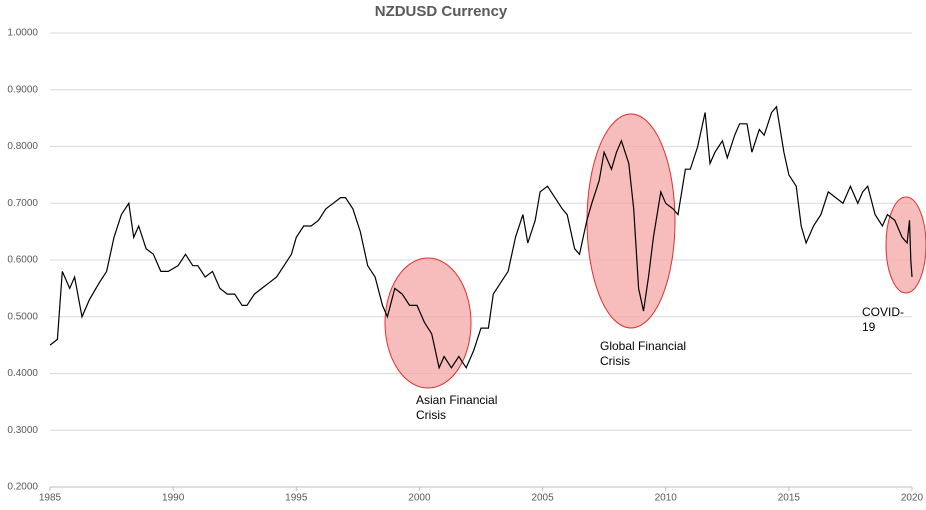 This screenshot has width=926, height=510. I want to click on x-tick-label: 2015, so click(789, 498).